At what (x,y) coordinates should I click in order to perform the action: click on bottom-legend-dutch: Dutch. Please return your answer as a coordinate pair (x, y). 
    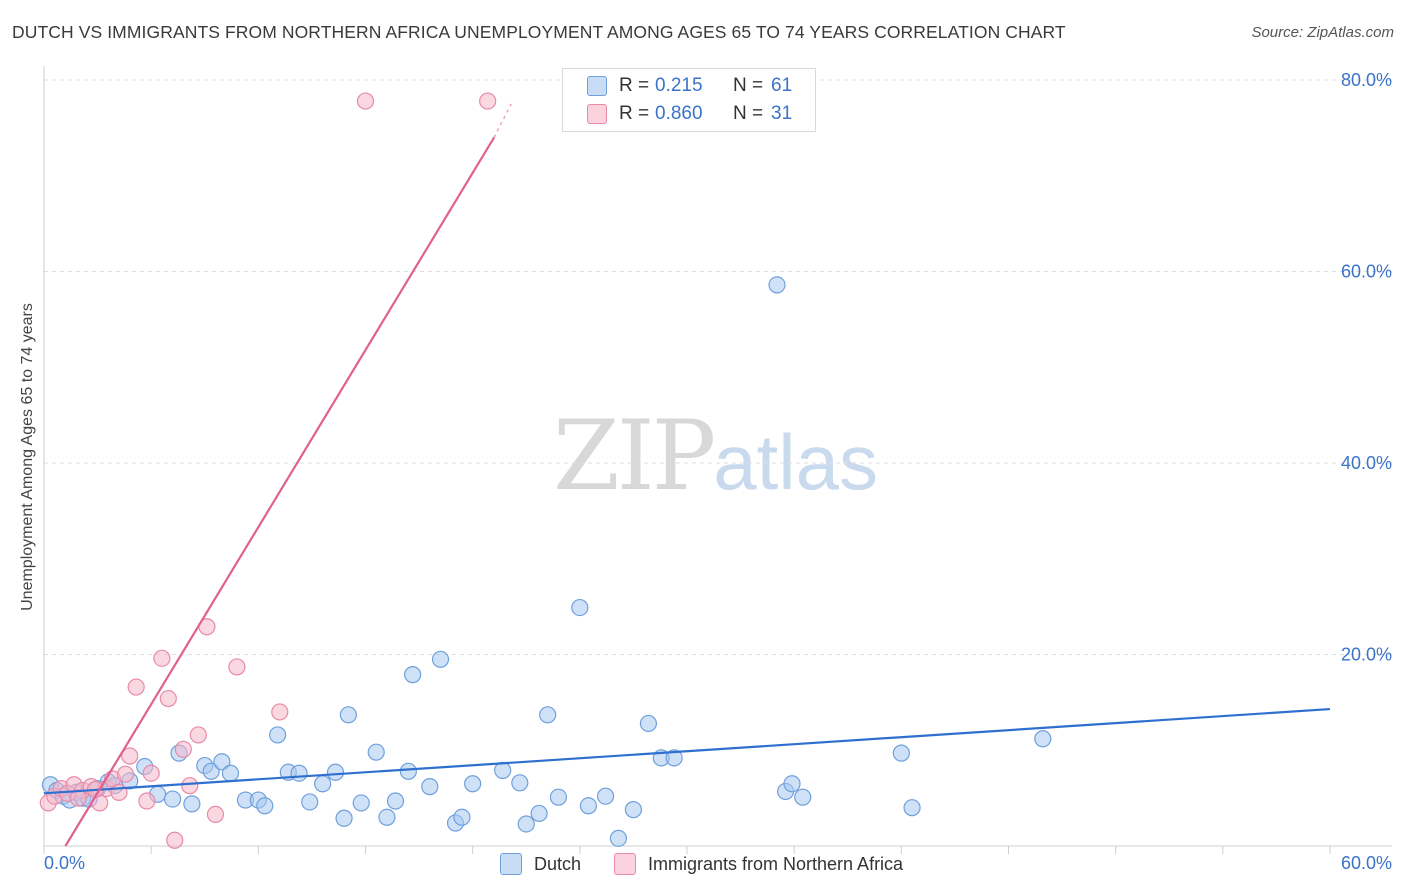
    Looking at the image, I should click on (540, 864).